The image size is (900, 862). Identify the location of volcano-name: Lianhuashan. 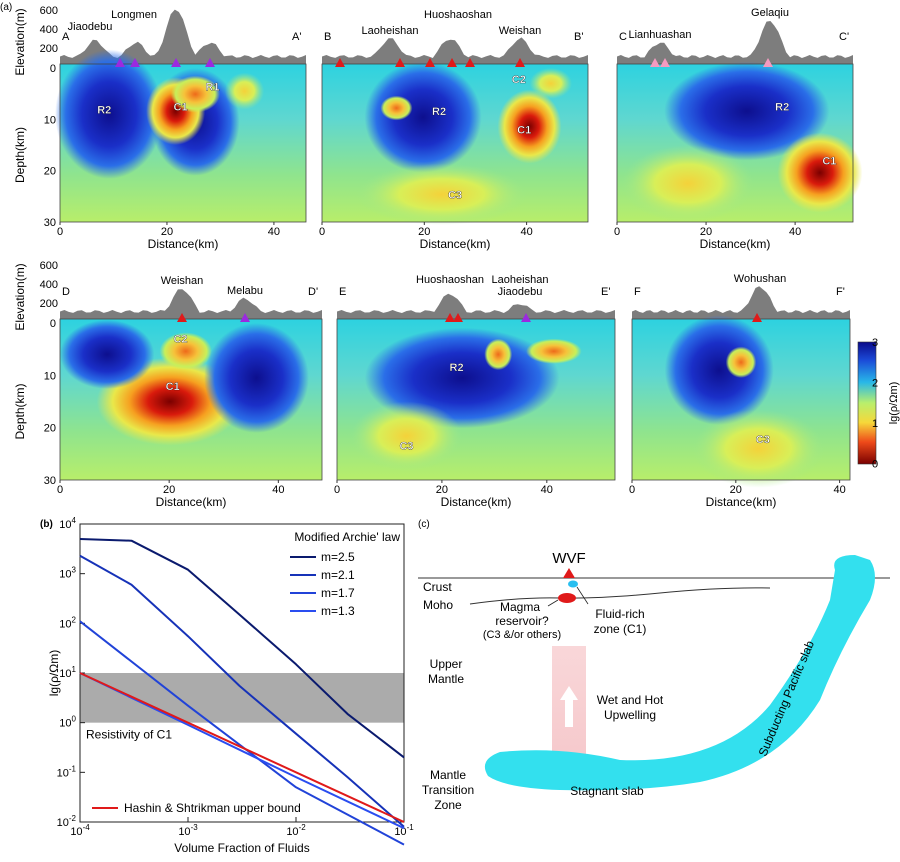
(659, 35).